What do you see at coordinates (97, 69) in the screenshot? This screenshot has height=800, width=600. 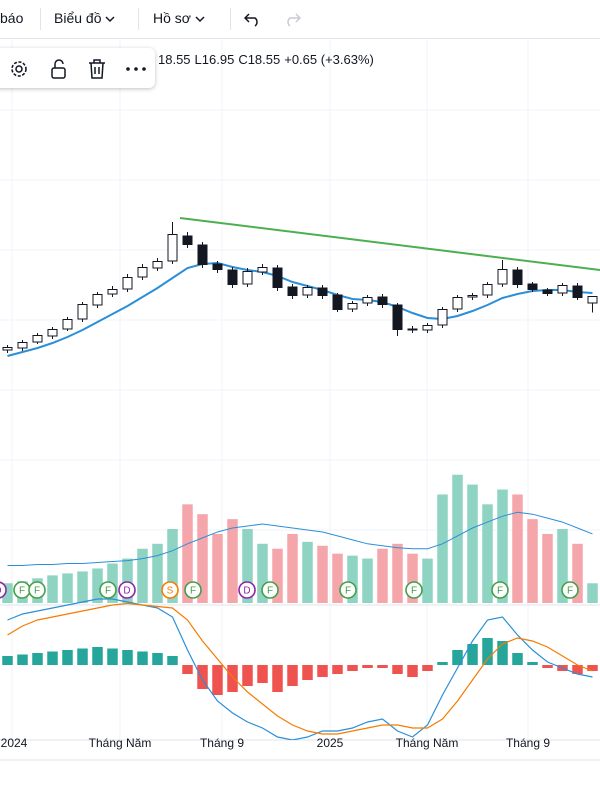 I see `delete-button` at bounding box center [97, 69].